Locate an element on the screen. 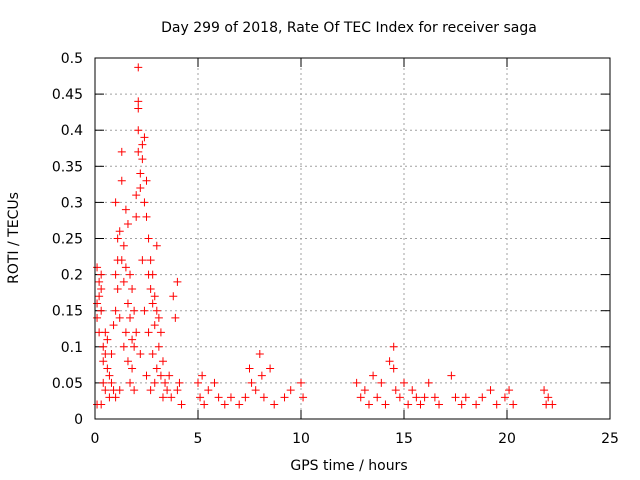  x-tick-label: 15 is located at coordinates (404, 439).